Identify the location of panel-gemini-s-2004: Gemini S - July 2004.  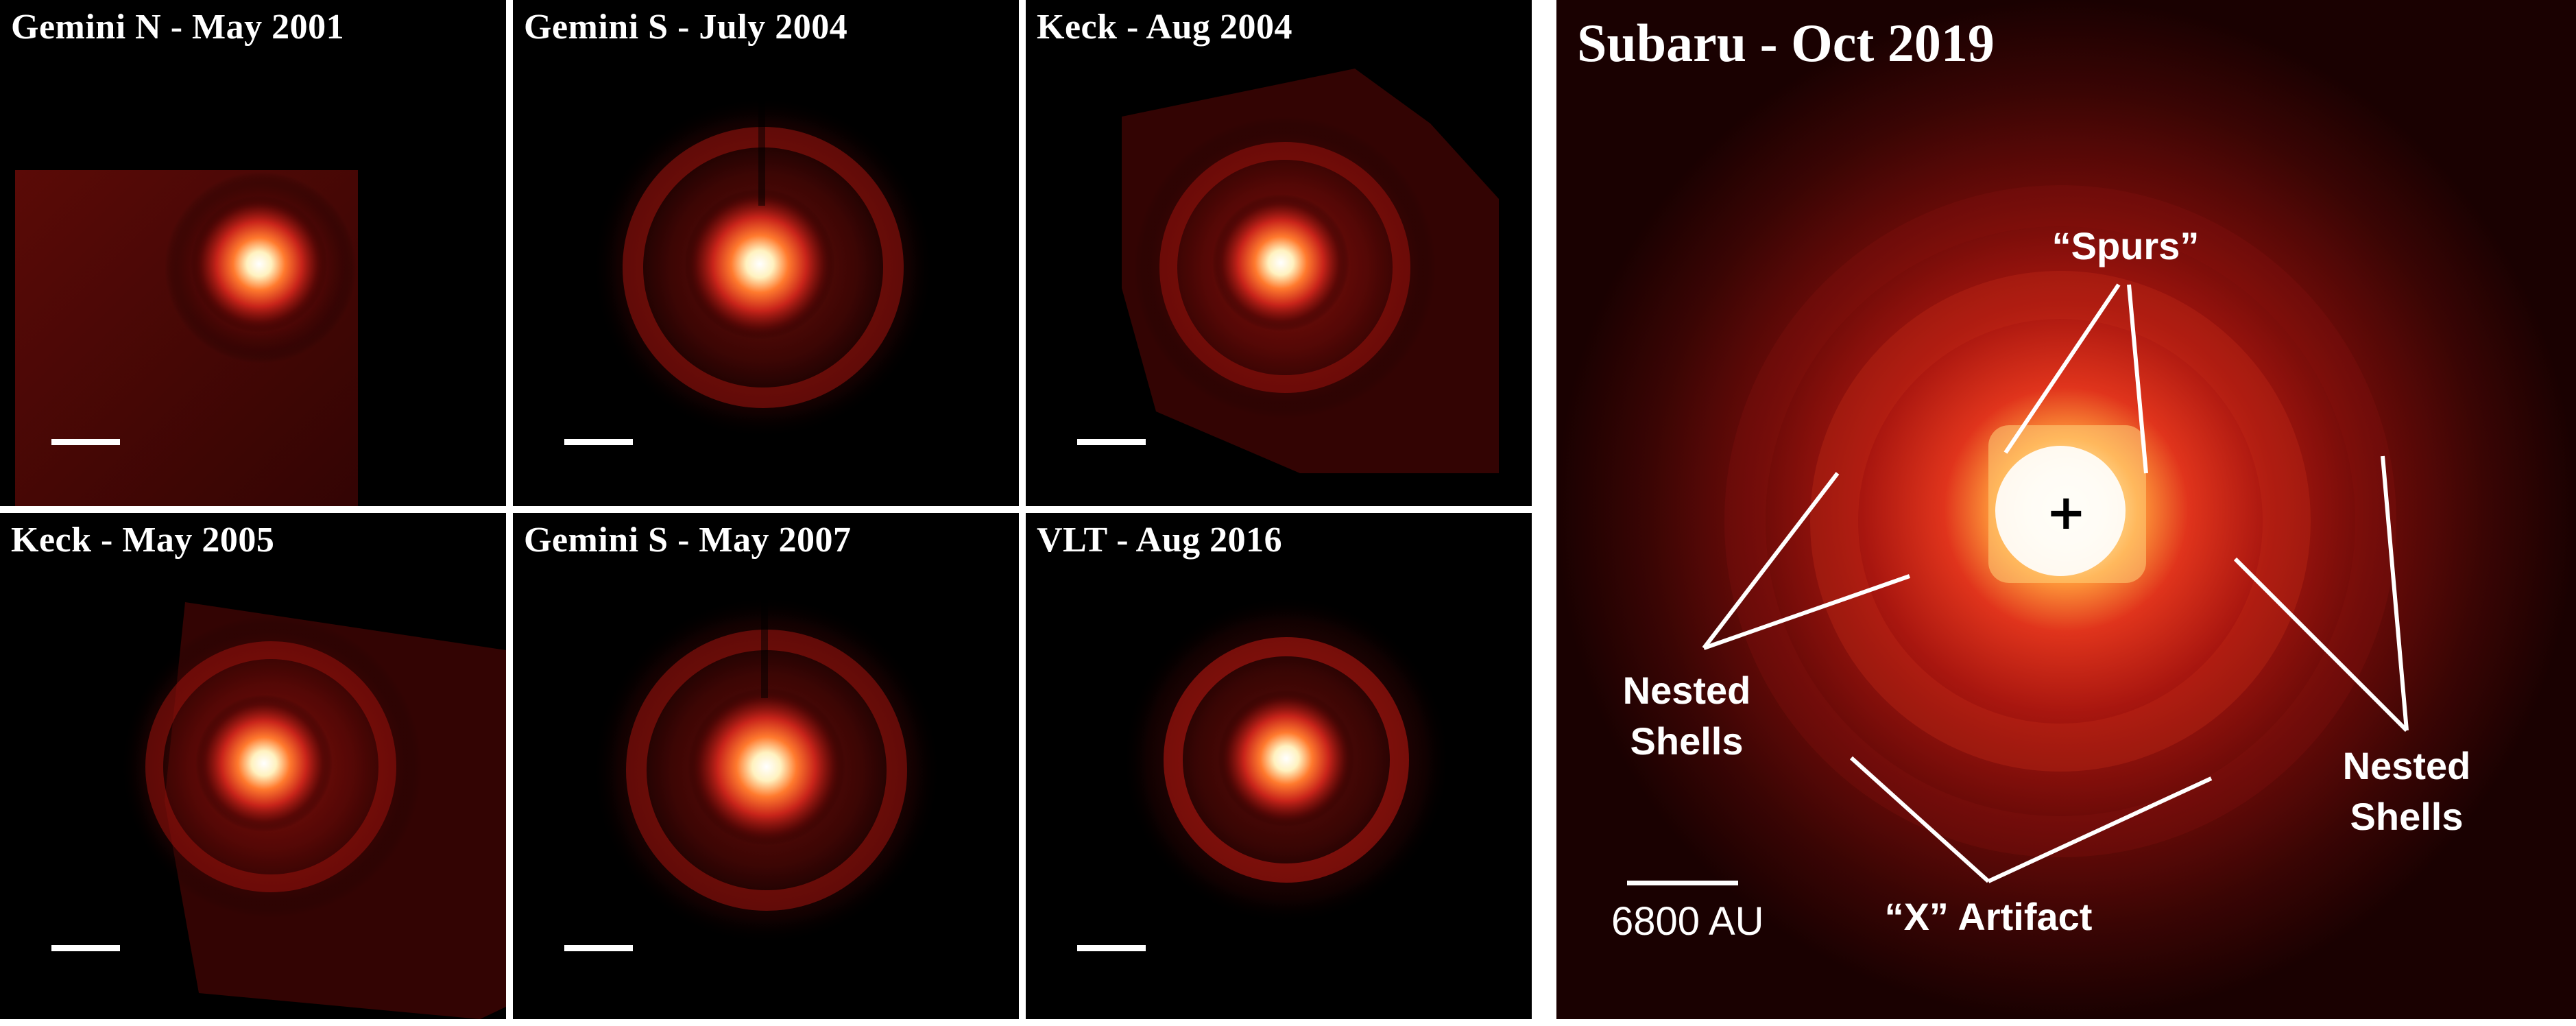
(766, 253).